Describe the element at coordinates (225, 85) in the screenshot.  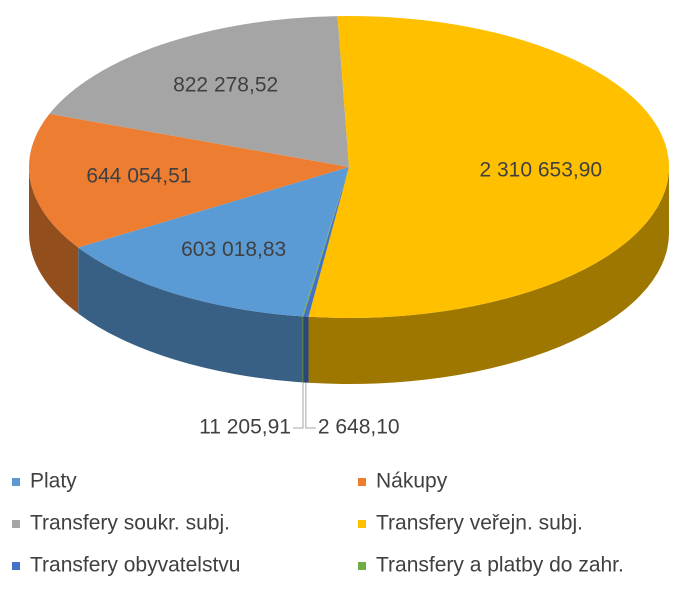
I see `data-label: 822 278,52` at that location.